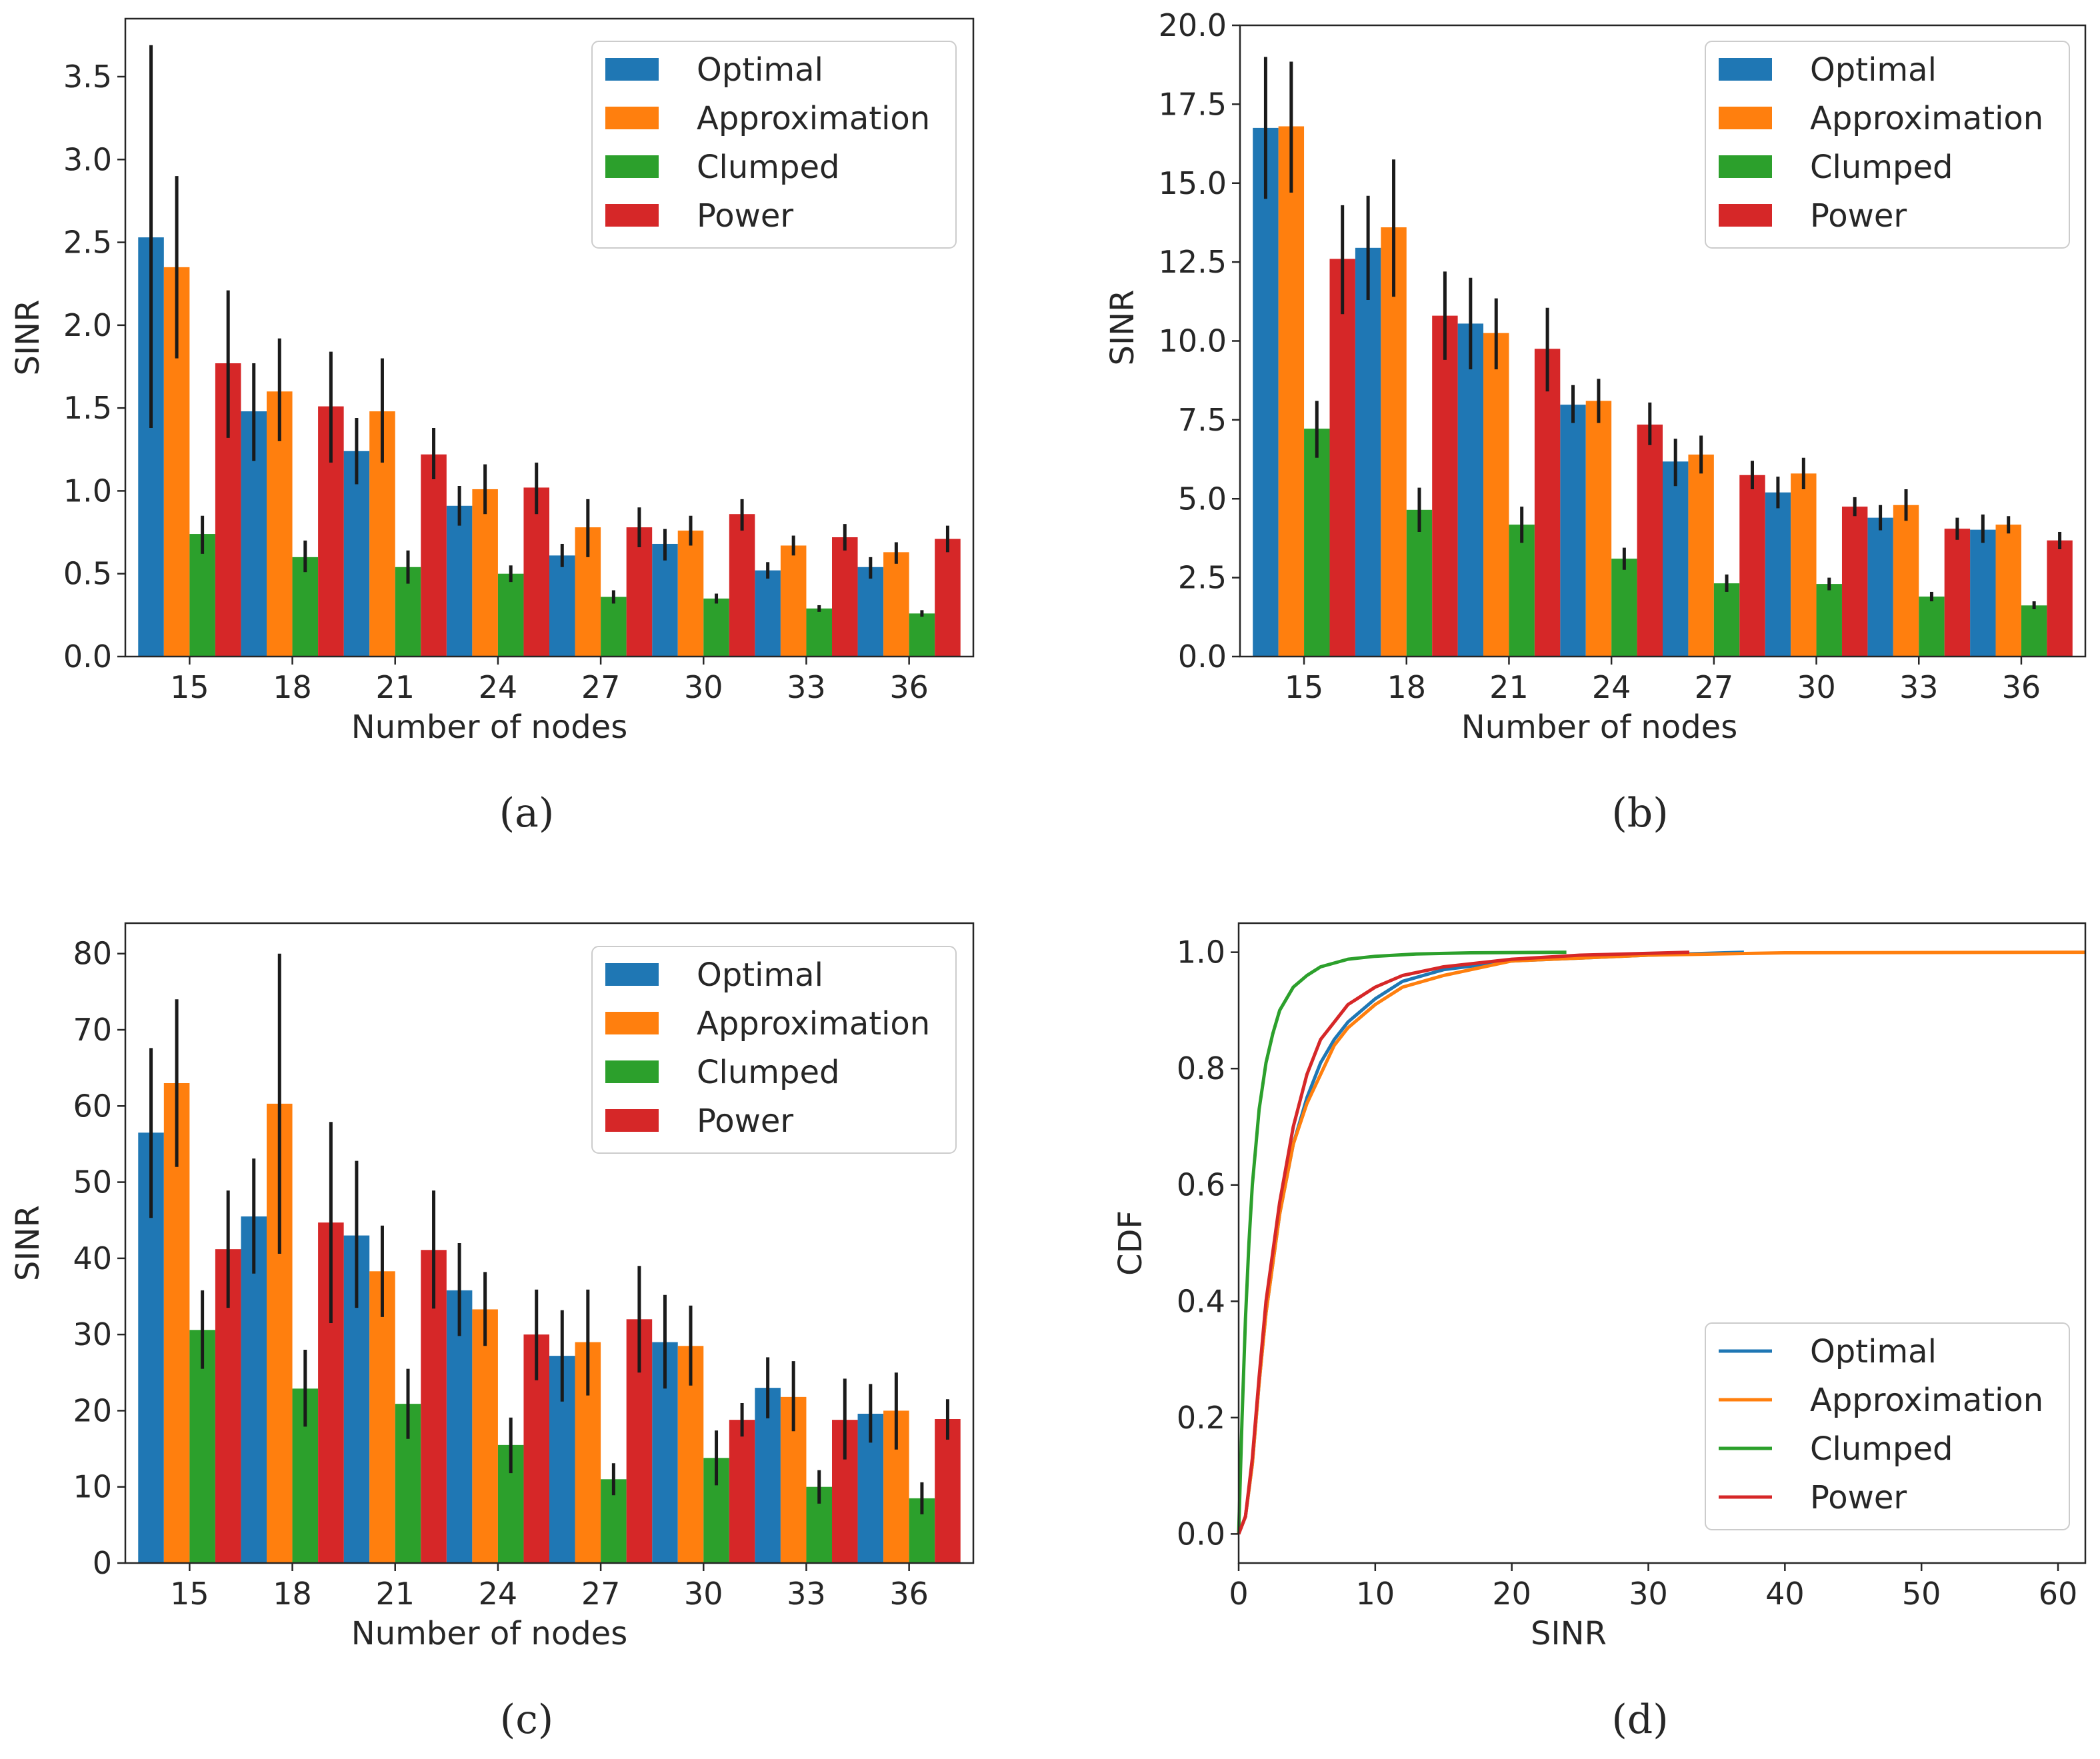 Image resolution: width=2100 pixels, height=1759 pixels. What do you see at coordinates (527, 813) in the screenshot?
I see `caption-a: (a)` at bounding box center [527, 813].